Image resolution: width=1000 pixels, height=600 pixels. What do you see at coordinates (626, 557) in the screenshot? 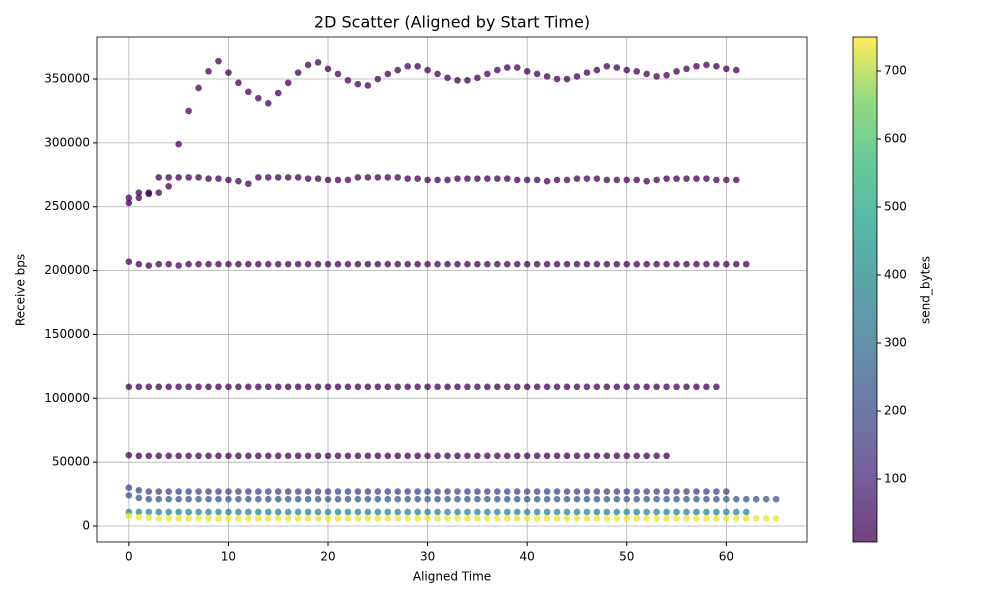
I see `x-tick-label: 50` at bounding box center [626, 557].